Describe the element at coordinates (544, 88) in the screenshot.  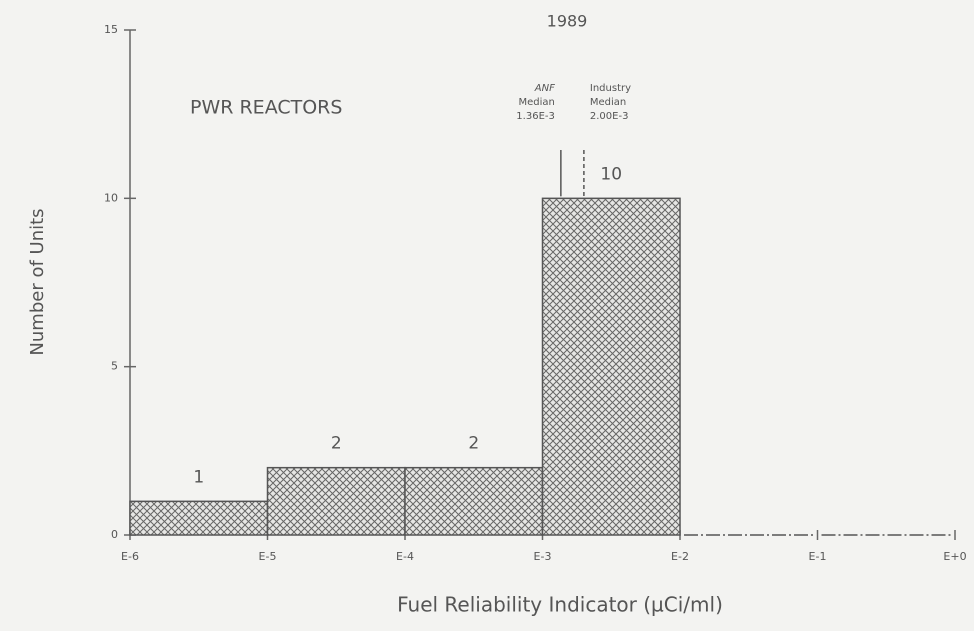
I see `median-name: ANF` at that location.